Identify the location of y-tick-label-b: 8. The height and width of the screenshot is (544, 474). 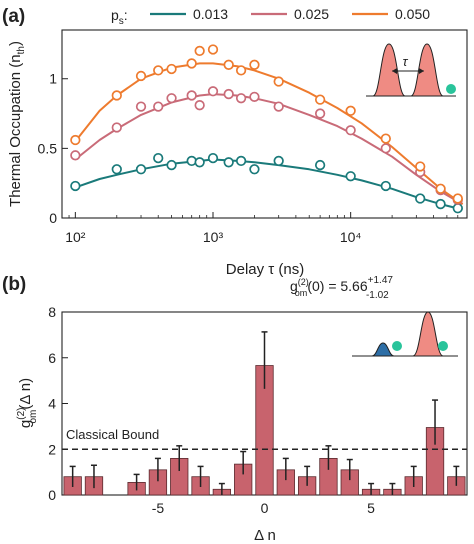
(52, 312).